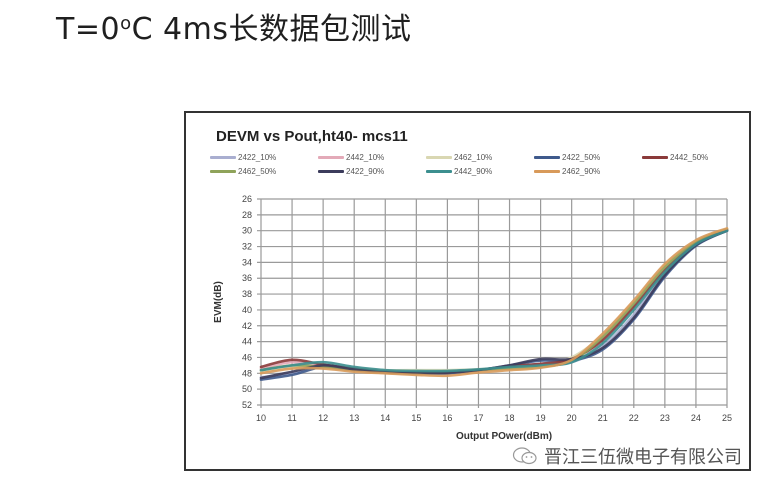  Describe the element at coordinates (323, 418) in the screenshot. I see `svg-text: 12` at that location.